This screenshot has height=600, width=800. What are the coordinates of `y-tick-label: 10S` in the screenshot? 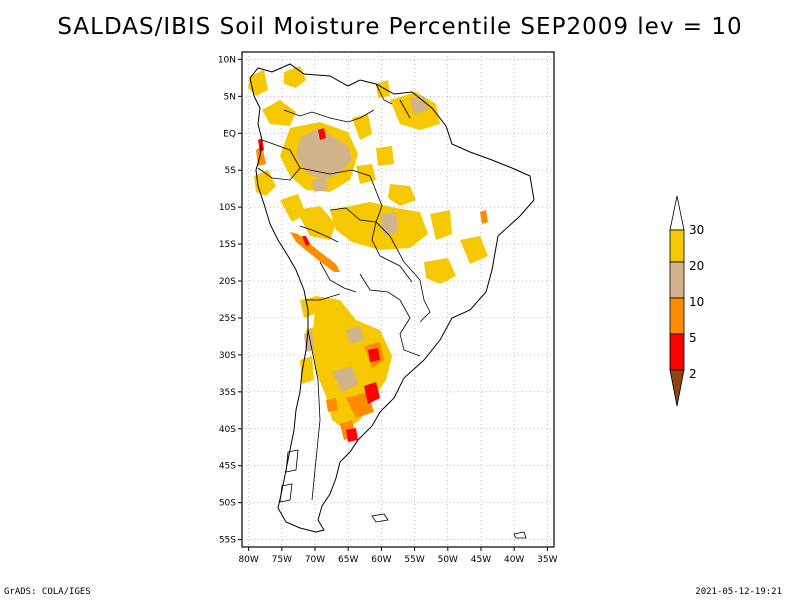 It's located at (227, 208).